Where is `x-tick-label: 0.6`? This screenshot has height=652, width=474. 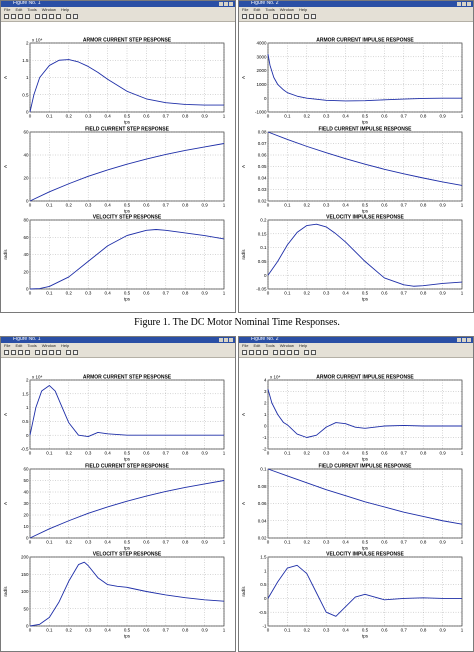
x-tick-label: 0.6 is located at coordinates (384, 542).